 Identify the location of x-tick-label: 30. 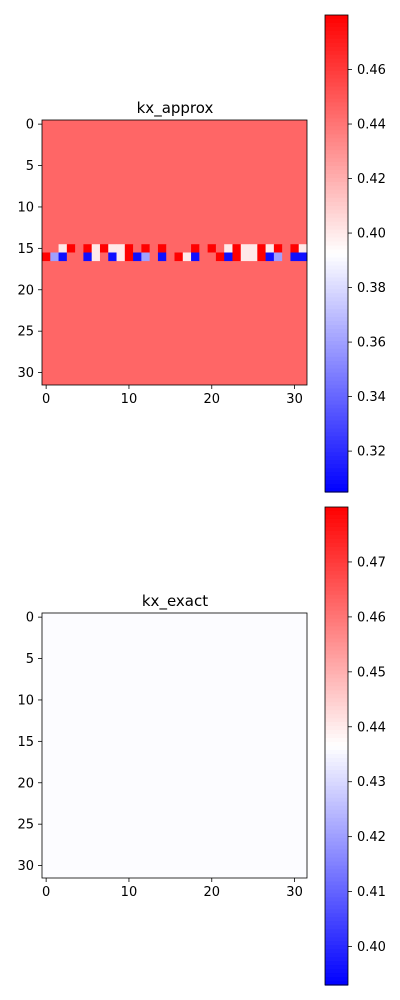
(294, 399).